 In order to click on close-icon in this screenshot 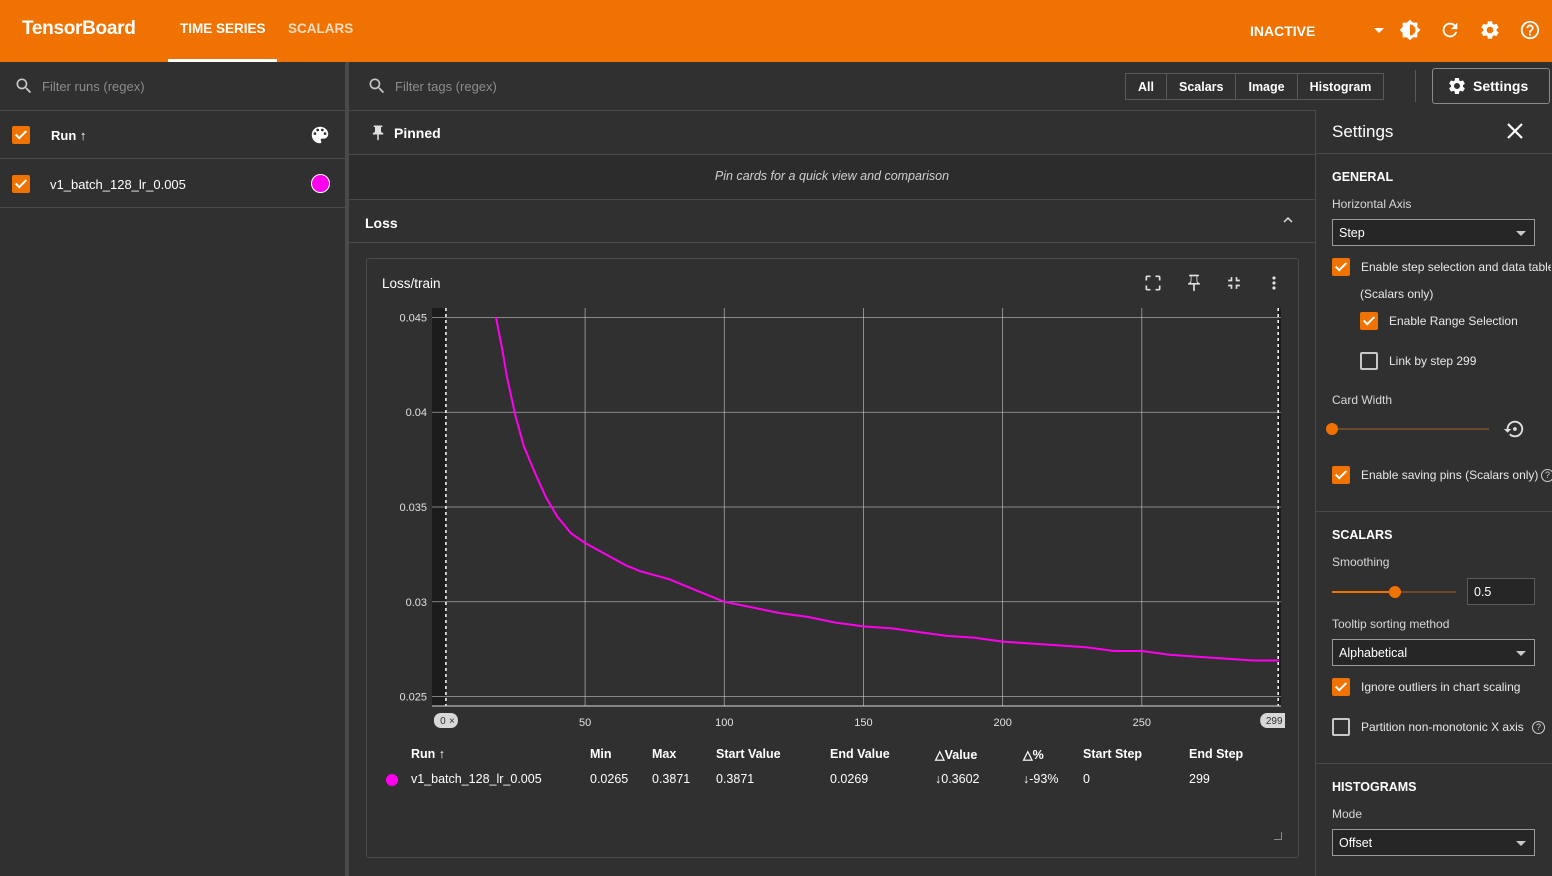, I will do `click(1515, 131)`.